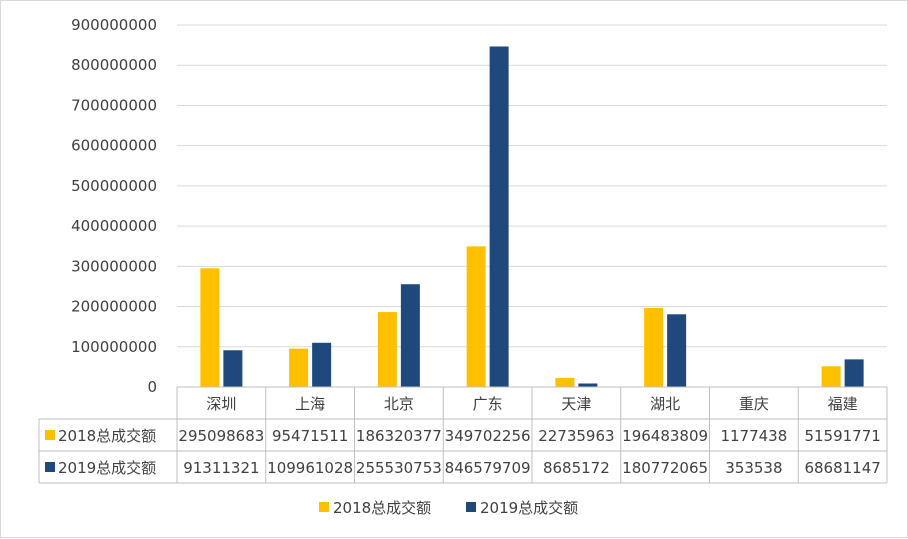  Describe the element at coordinates (488, 404) in the screenshot. I see `x-category-label: 广东` at that location.